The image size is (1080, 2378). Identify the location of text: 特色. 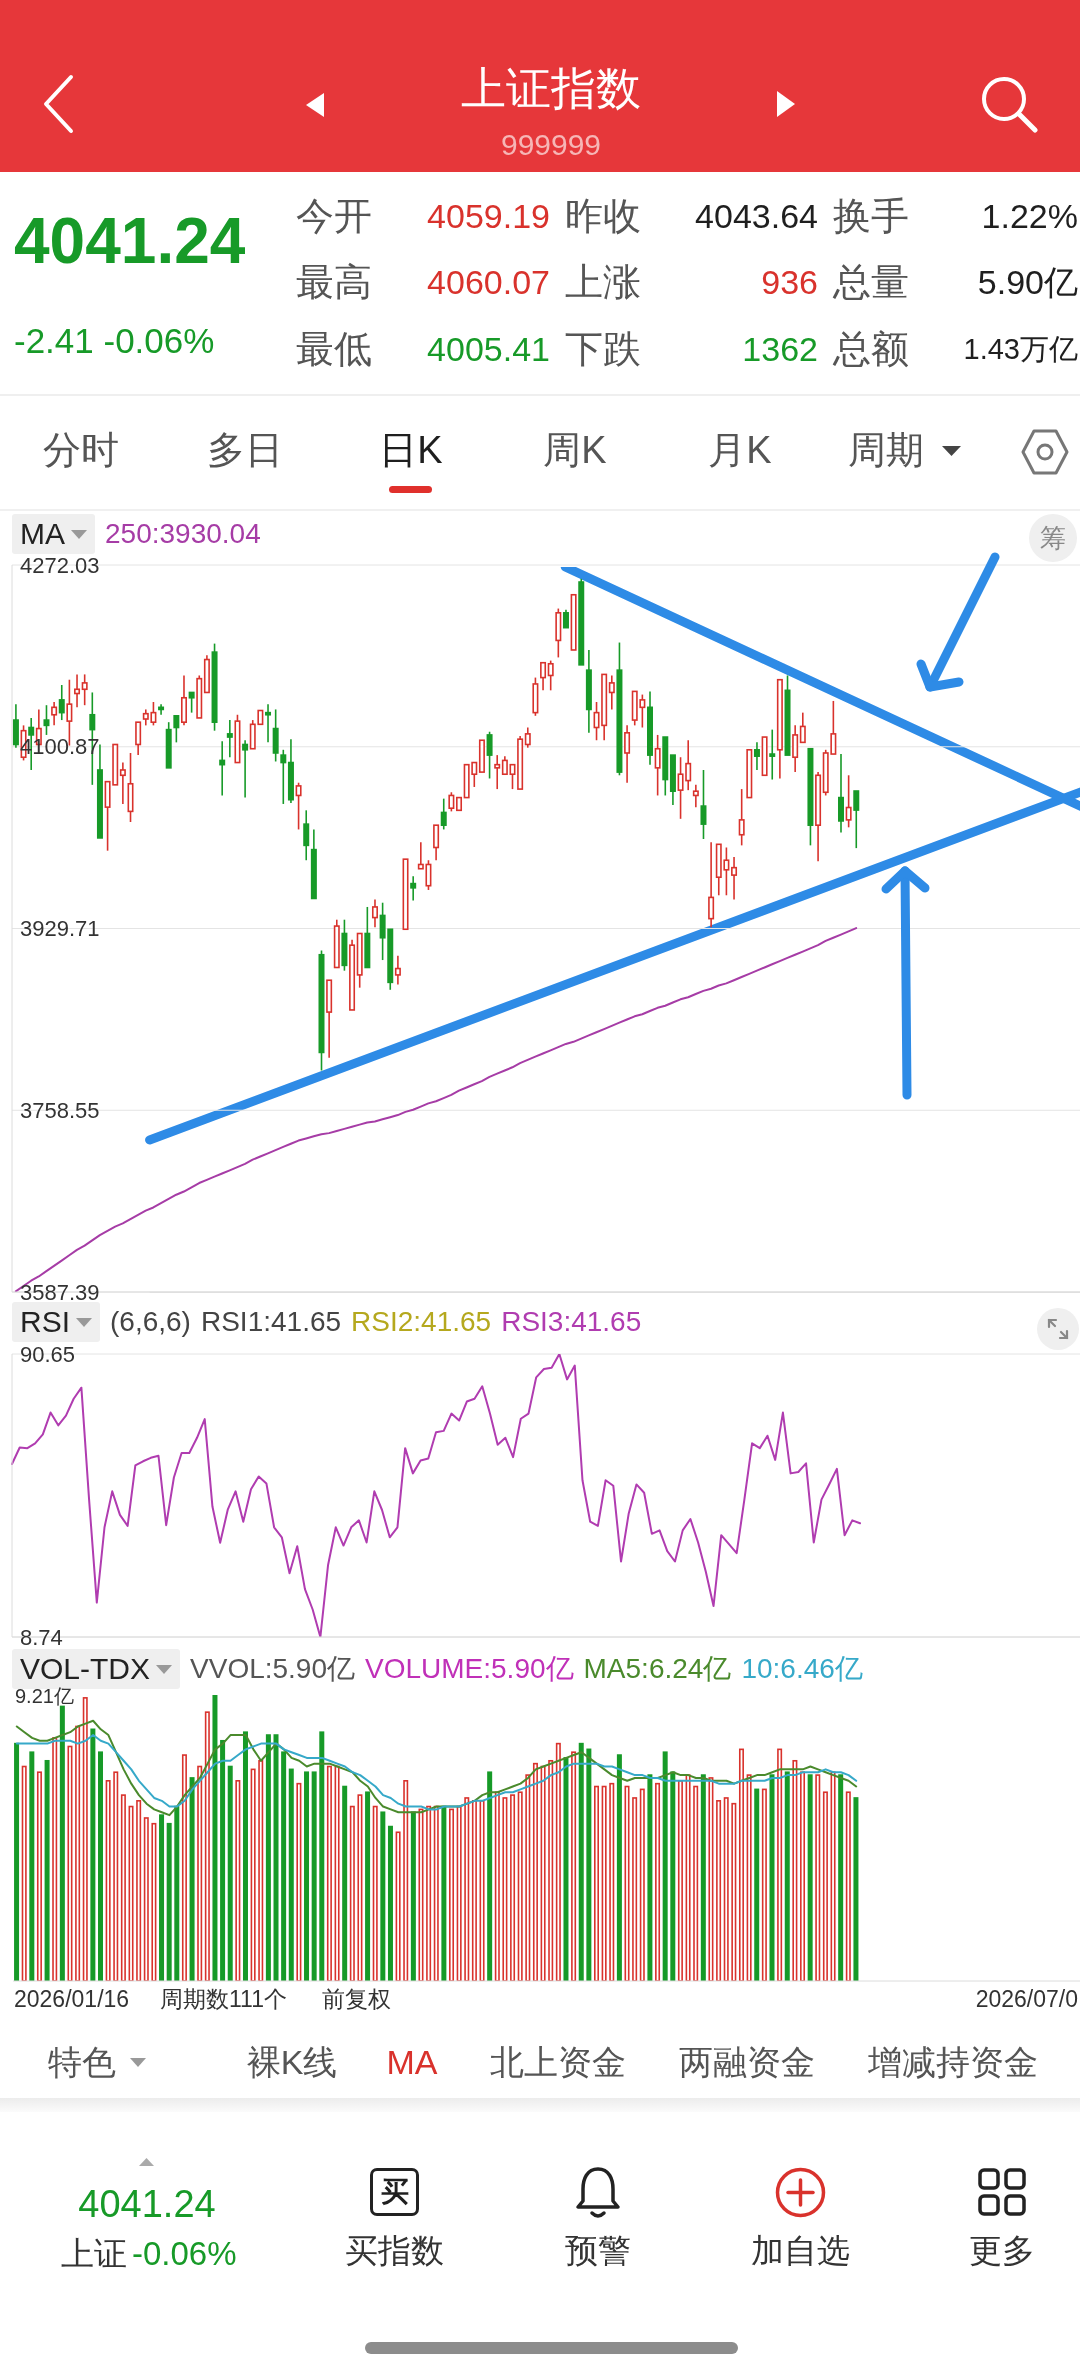
(82, 2062).